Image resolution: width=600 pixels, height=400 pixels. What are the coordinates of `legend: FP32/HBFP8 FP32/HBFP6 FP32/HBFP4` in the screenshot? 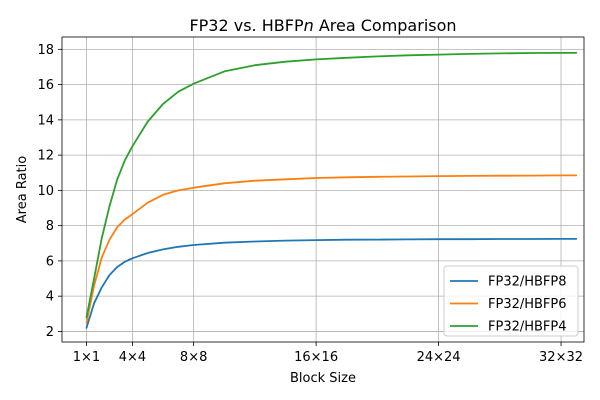 It's located at (511, 301).